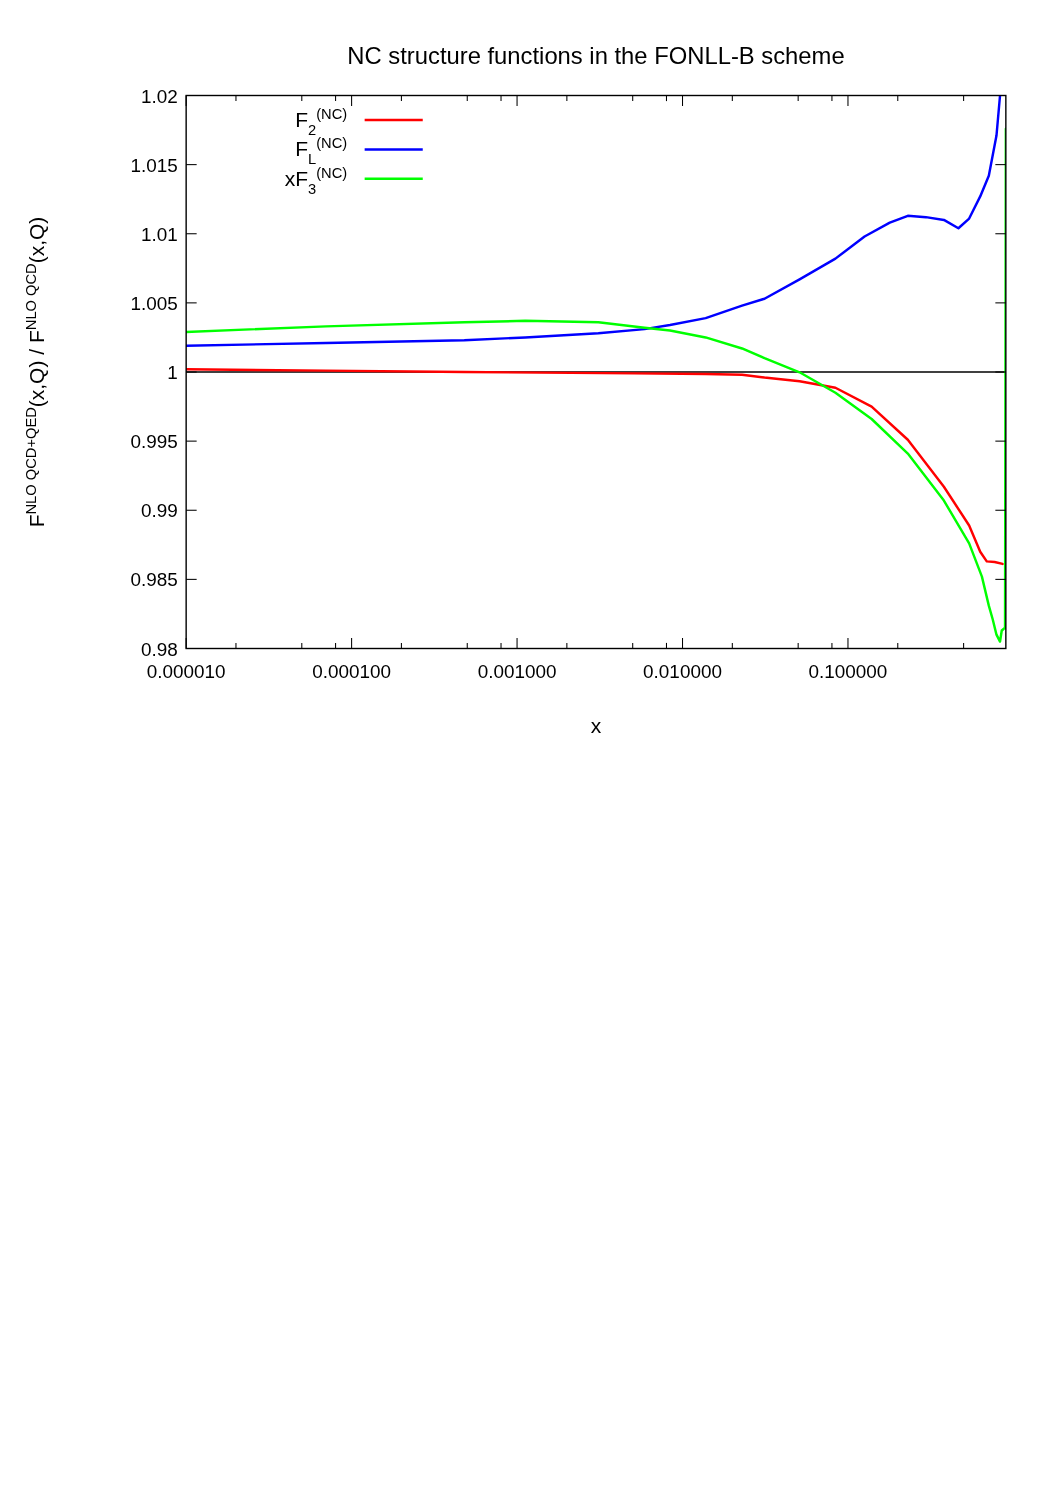  I want to click on x-tick-label: 0.001000, so click(517, 671).